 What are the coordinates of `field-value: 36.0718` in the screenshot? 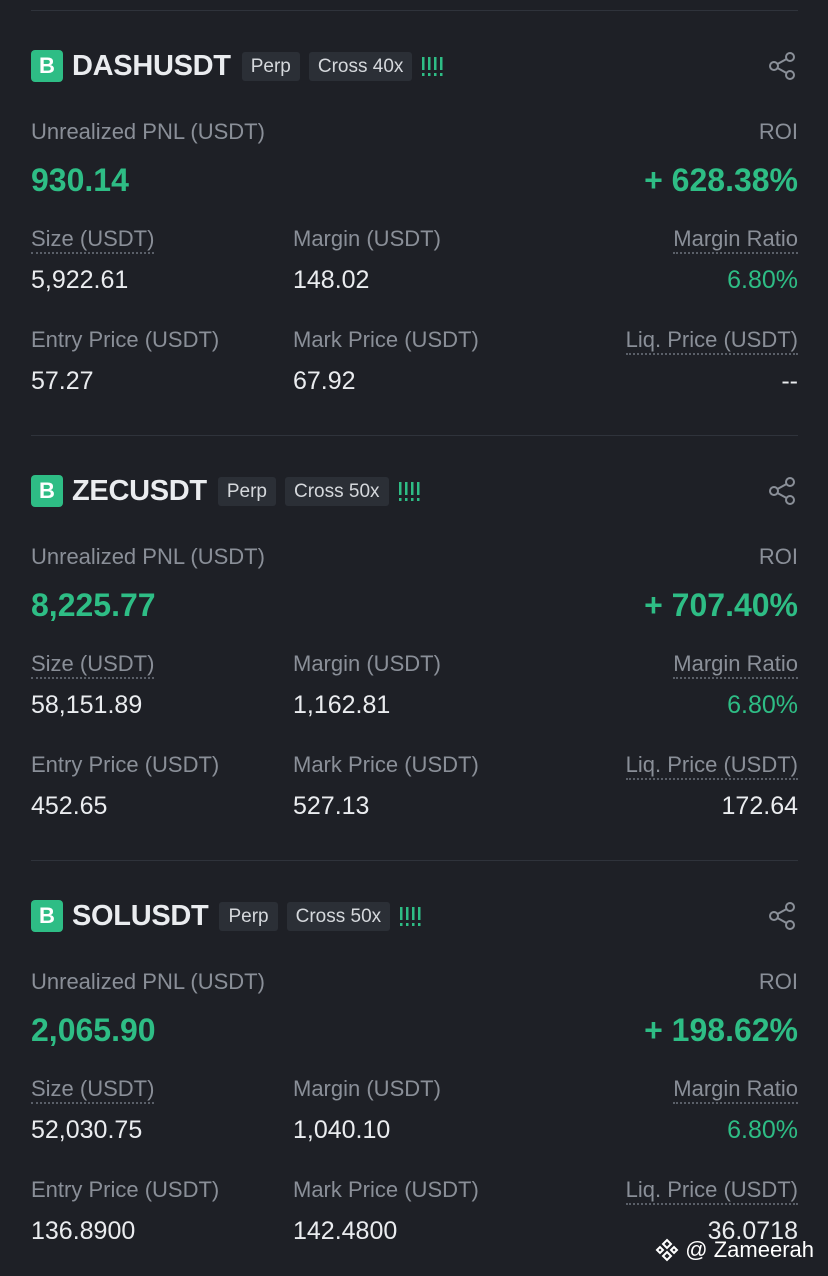 It's located at (752, 1231).